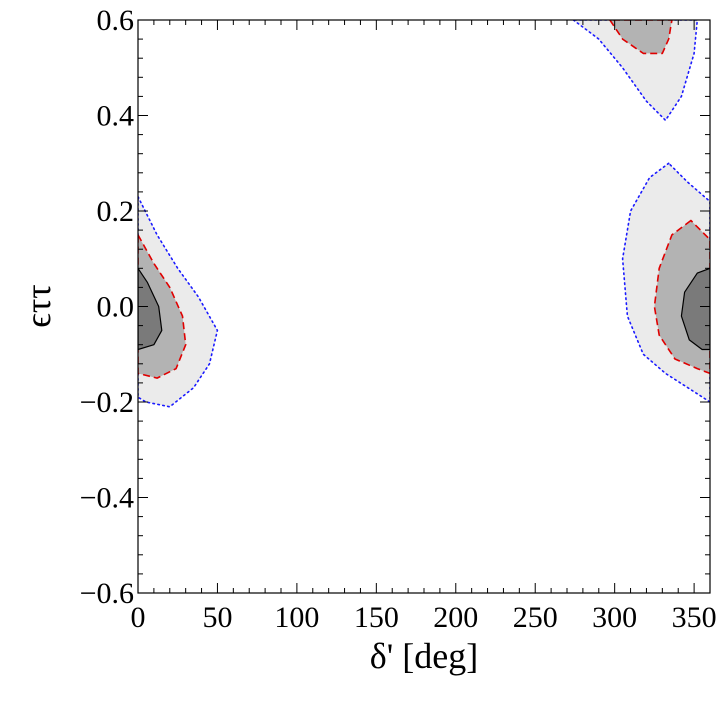 The width and height of the screenshot is (720, 702). What do you see at coordinates (694, 617) in the screenshot?
I see `x-tick-label: 350` at bounding box center [694, 617].